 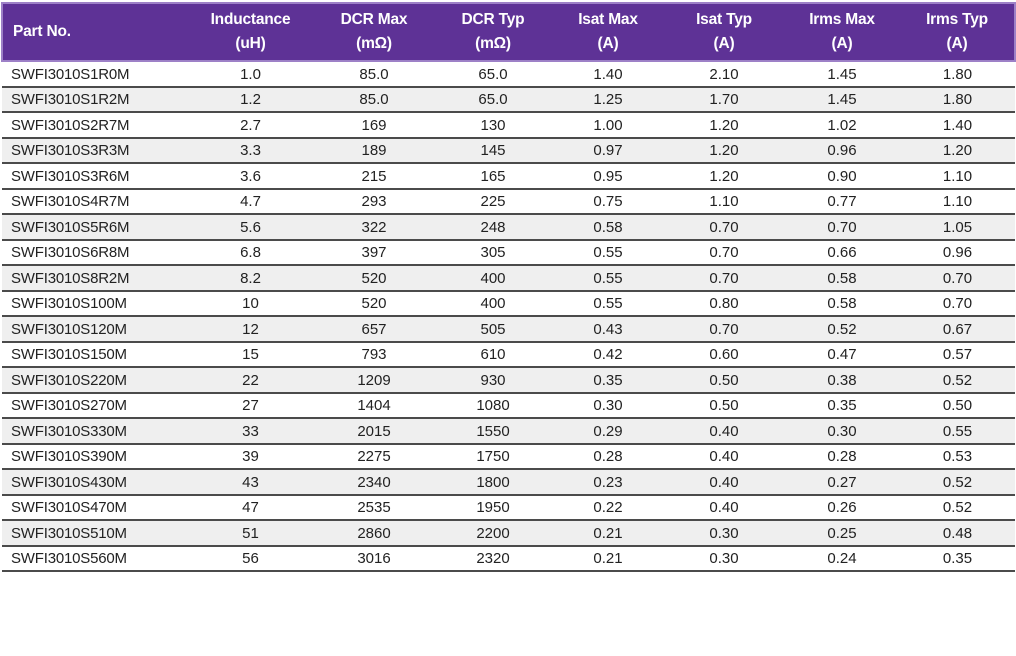 What do you see at coordinates (94, 99) in the screenshot?
I see `cell-part-no: SWFI3010S1R2M` at bounding box center [94, 99].